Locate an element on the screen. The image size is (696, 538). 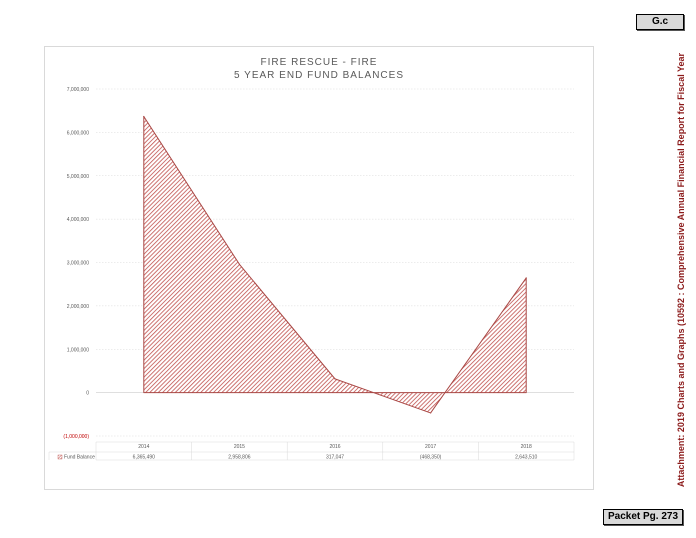
y-tick-label: 3,000,000 is located at coordinates (78, 264).